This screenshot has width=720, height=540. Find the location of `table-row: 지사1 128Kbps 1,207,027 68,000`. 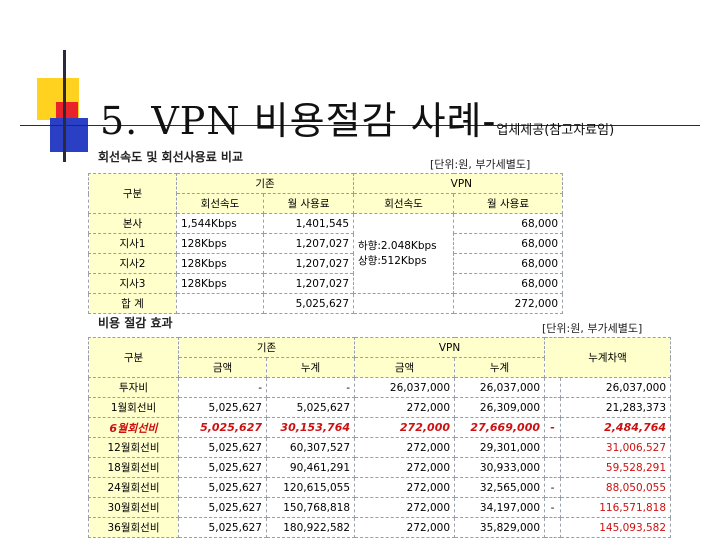

table-row: 지사1 128Kbps 1,207,027 68,000 is located at coordinates (326, 243).